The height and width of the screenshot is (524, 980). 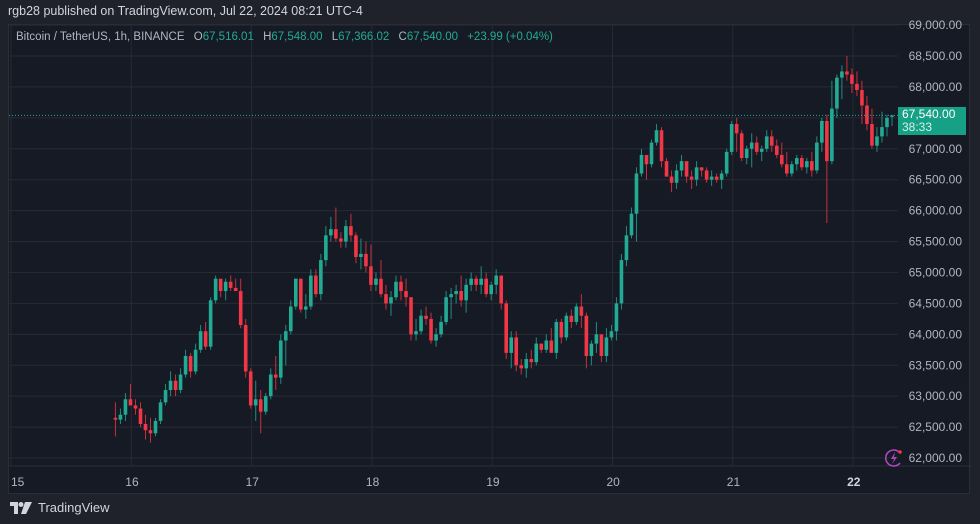 What do you see at coordinates (932, 121) in the screenshot?
I see `last-price-tag: 67,540.00 38:33` at bounding box center [932, 121].